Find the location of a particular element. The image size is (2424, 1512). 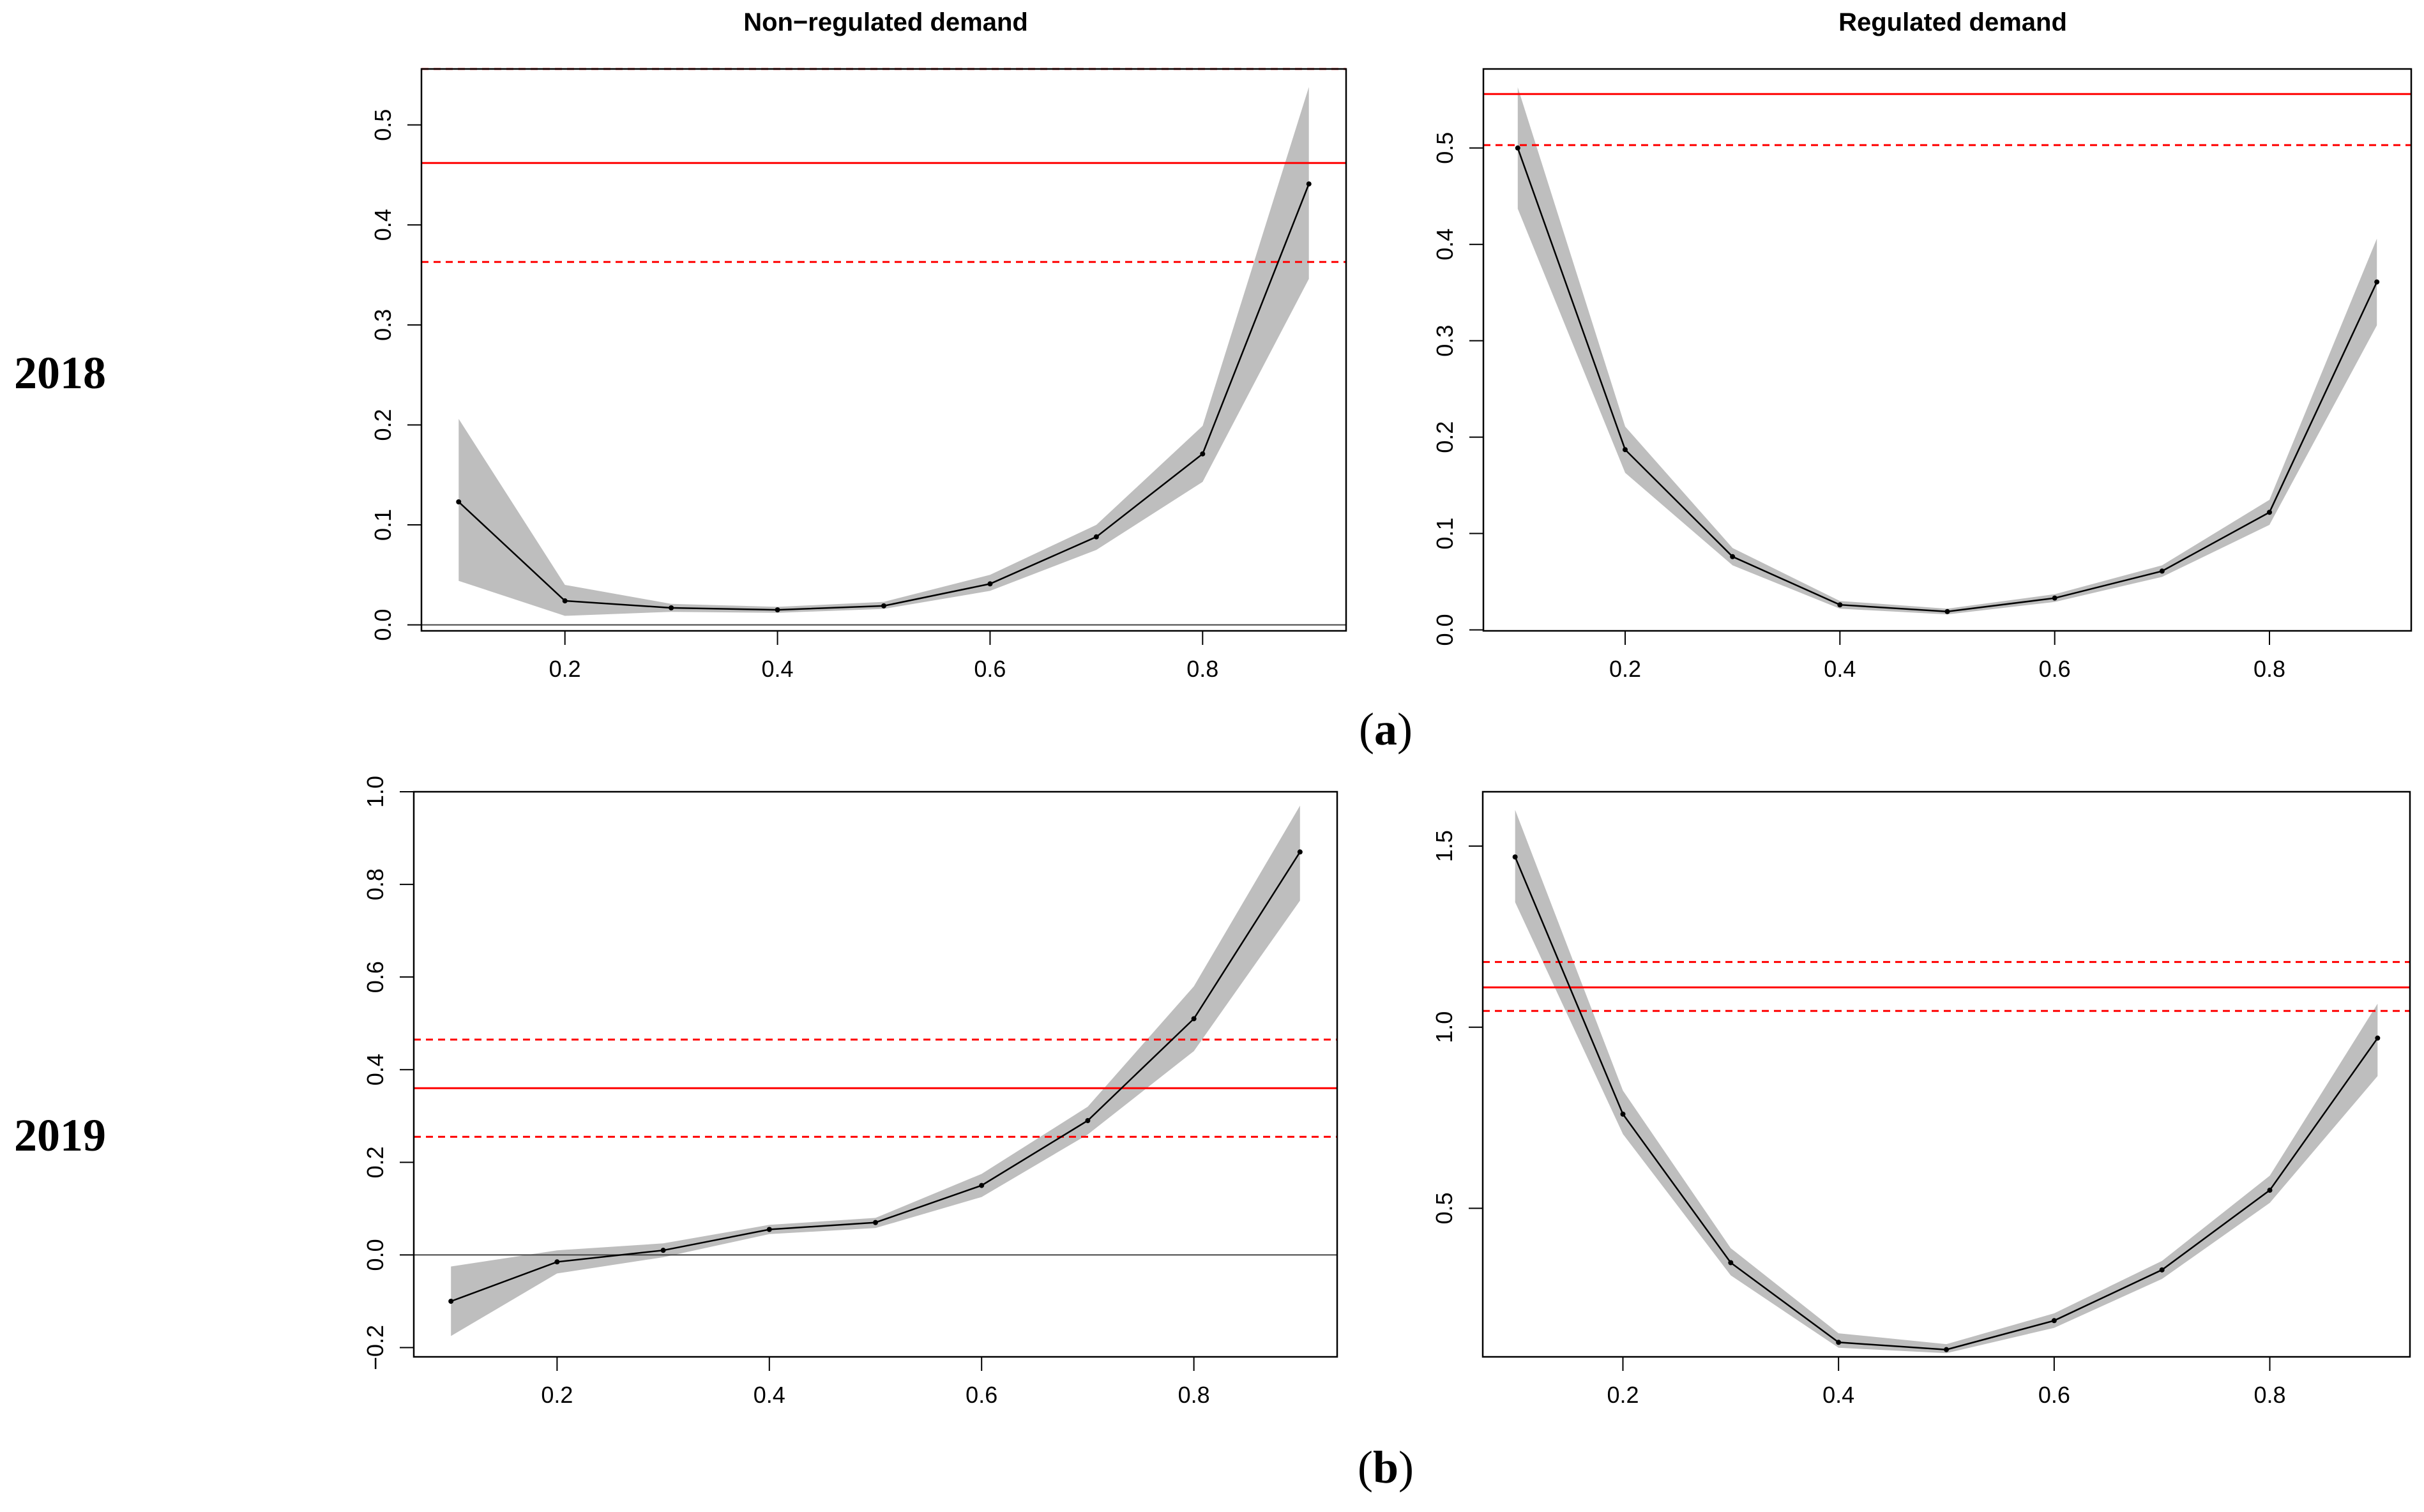

y-tick-label: 0.6 is located at coordinates (375, 977).